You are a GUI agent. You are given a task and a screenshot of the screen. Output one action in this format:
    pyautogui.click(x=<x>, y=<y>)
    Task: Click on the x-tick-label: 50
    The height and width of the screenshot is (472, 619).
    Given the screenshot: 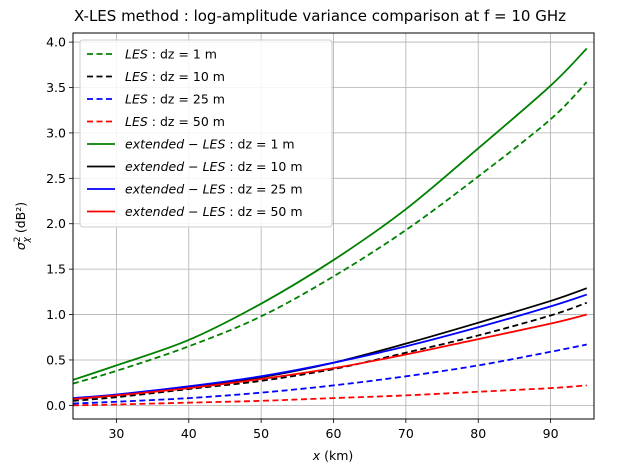 What is the action you would take?
    pyautogui.click(x=261, y=433)
    